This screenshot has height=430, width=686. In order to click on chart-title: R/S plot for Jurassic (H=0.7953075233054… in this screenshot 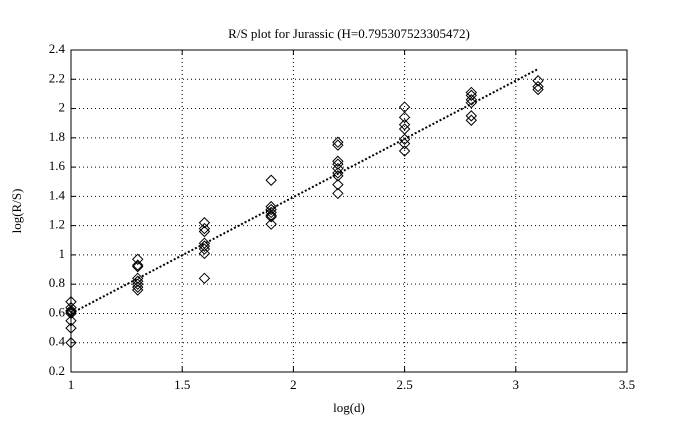, I will do `click(349, 33)`.